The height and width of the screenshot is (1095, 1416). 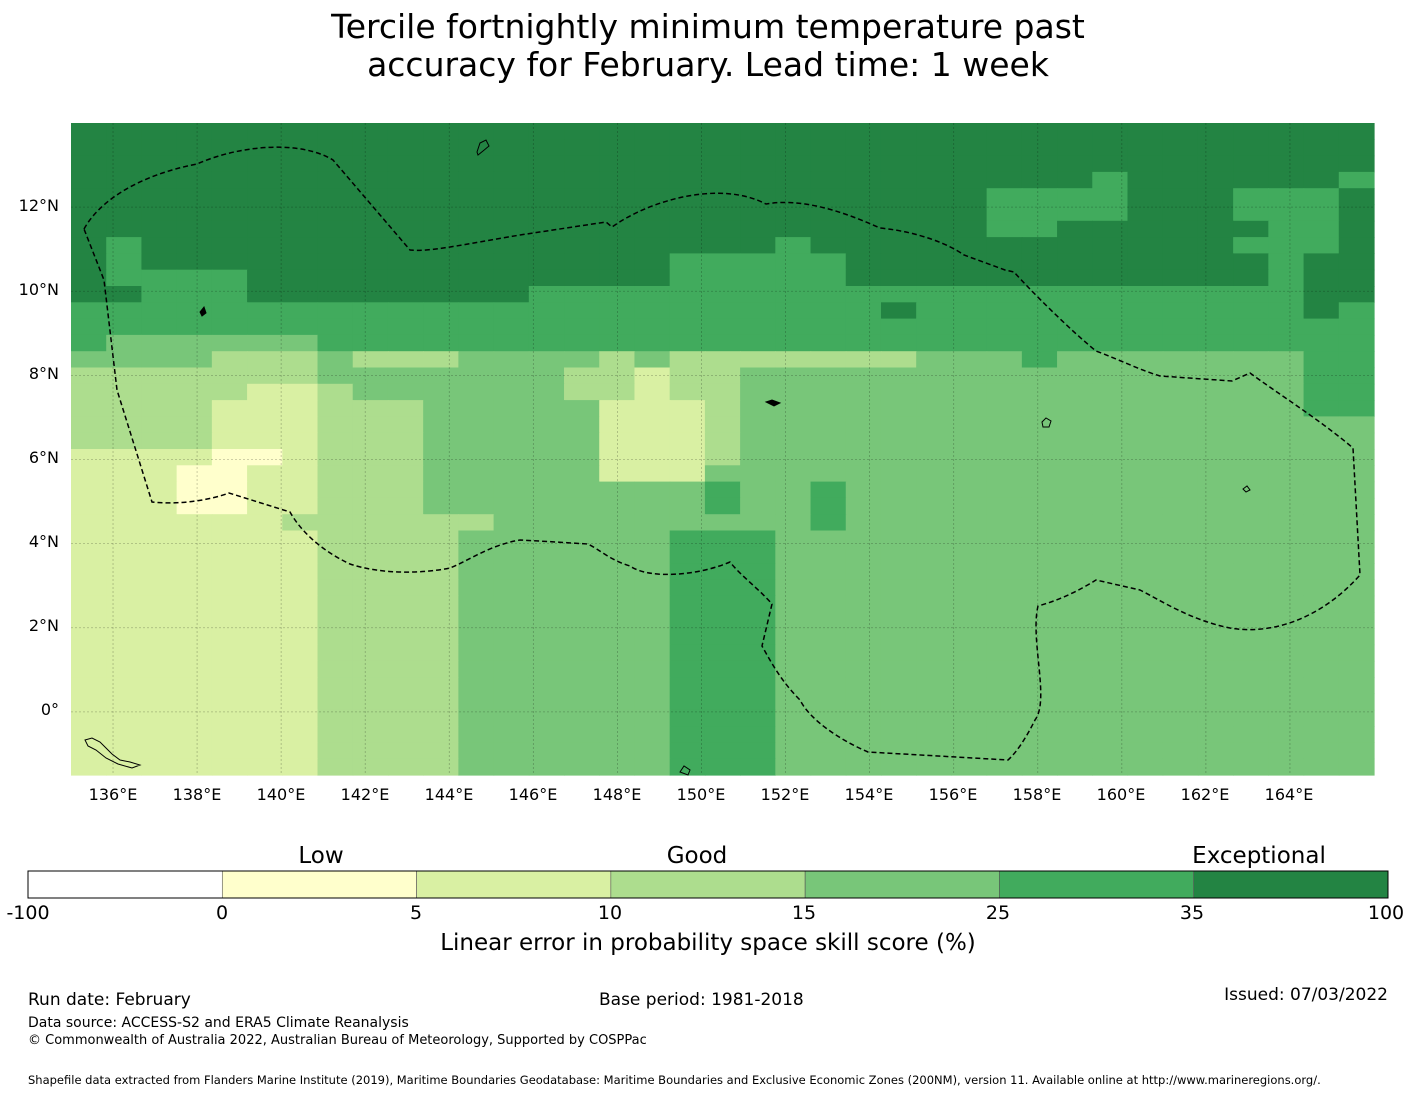 What do you see at coordinates (43, 373) in the screenshot?
I see `lat-label-8n: 8°N` at bounding box center [43, 373].